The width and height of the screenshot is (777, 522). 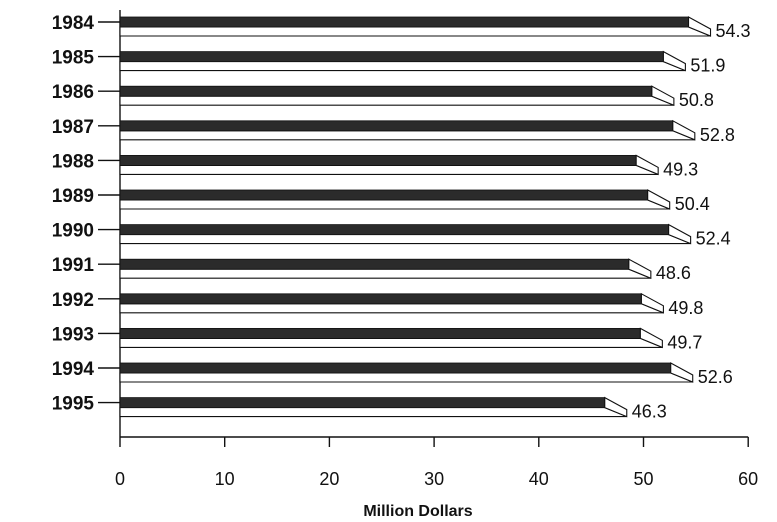 I want to click on category-label: 1995, so click(x=73, y=404).